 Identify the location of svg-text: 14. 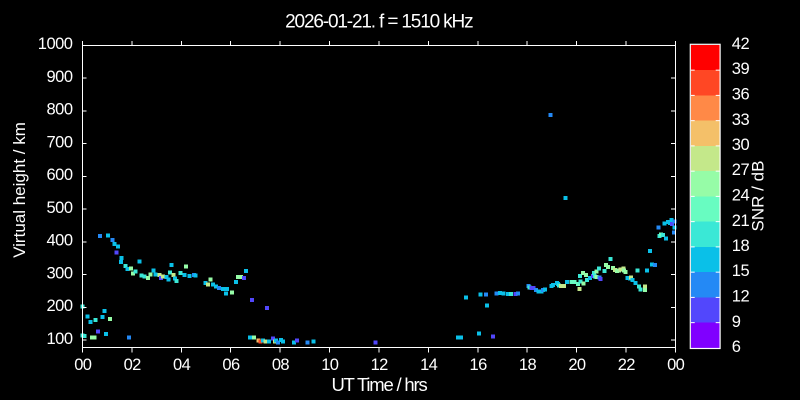
(429, 365).